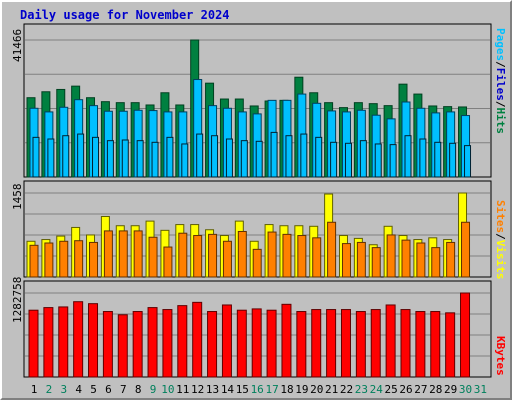 This screenshot has height=400, width=512. I want to click on x-axis-day-label: 26, so click(405, 389).